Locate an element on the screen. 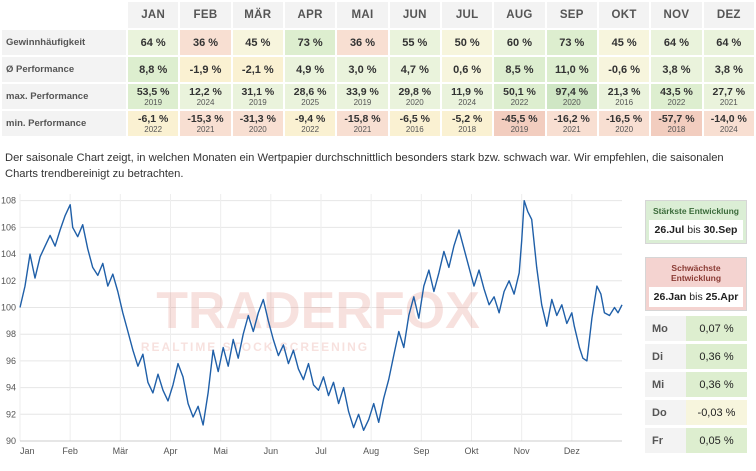 Image resolution: width=756 pixels, height=471 pixels. x-tick-label: Dez is located at coordinates (572, 451).